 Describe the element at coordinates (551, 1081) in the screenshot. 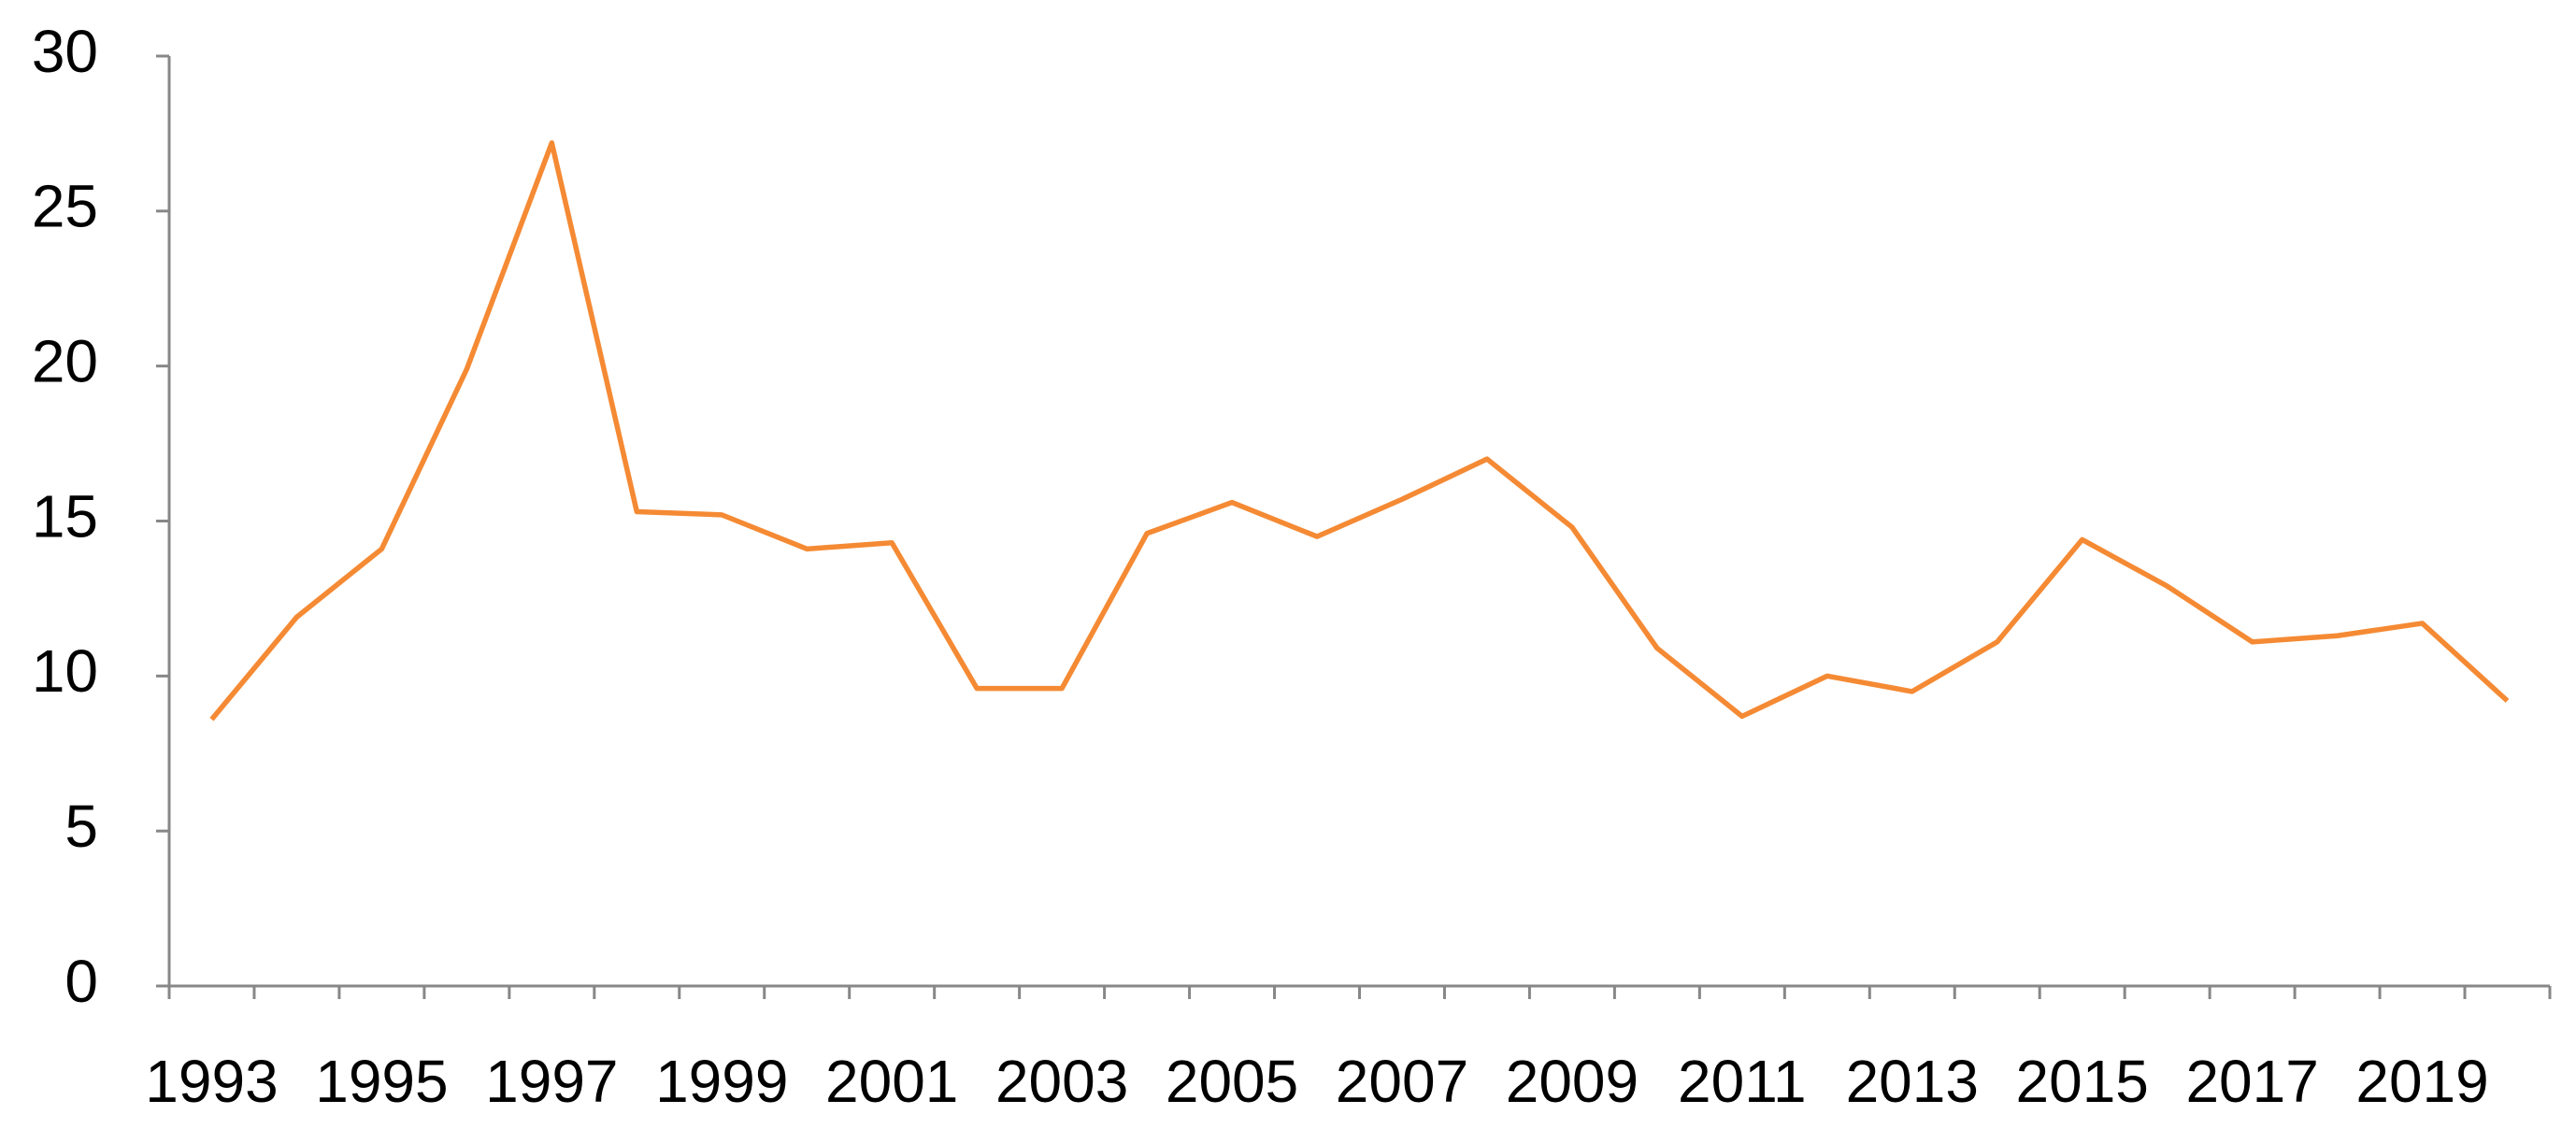

I see `x-tick-label: 1997` at that location.